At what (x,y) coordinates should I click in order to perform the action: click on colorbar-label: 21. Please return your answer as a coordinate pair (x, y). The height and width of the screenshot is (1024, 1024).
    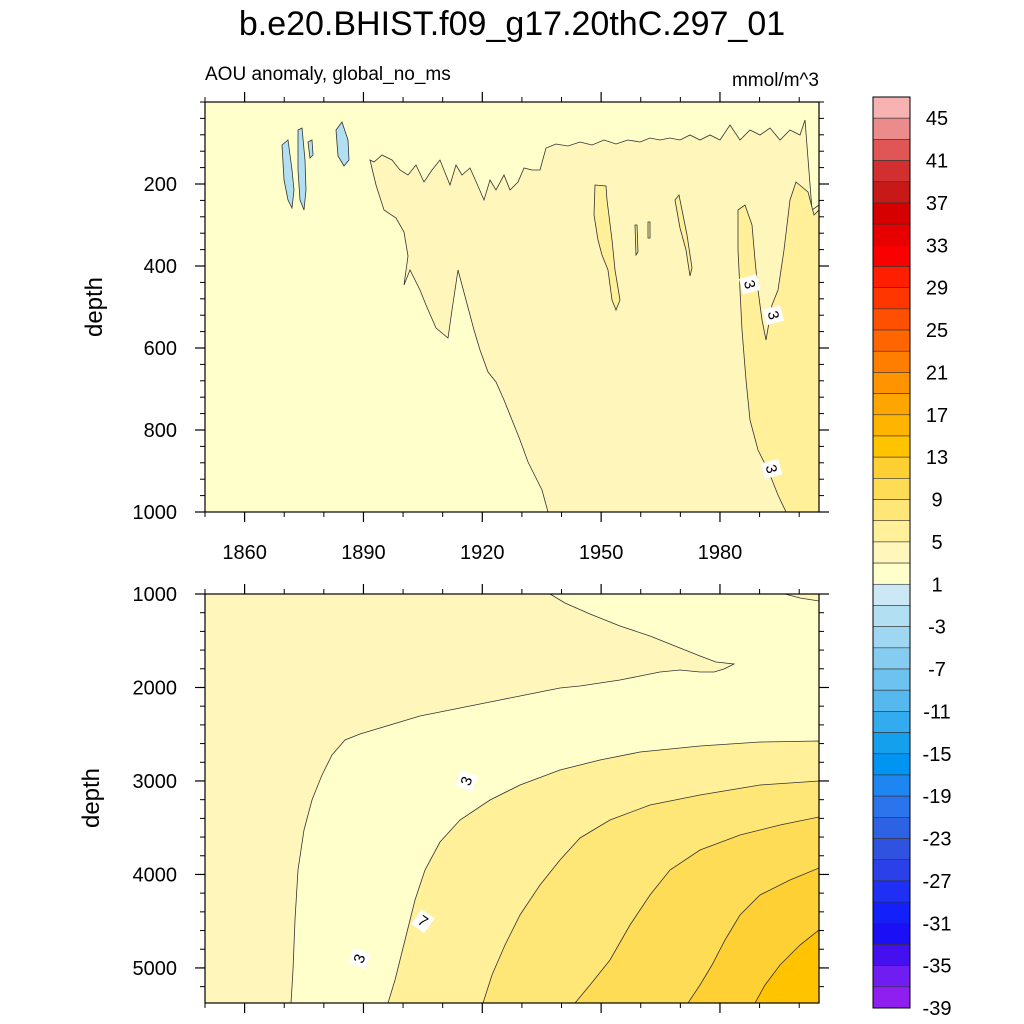
    Looking at the image, I should click on (937, 373).